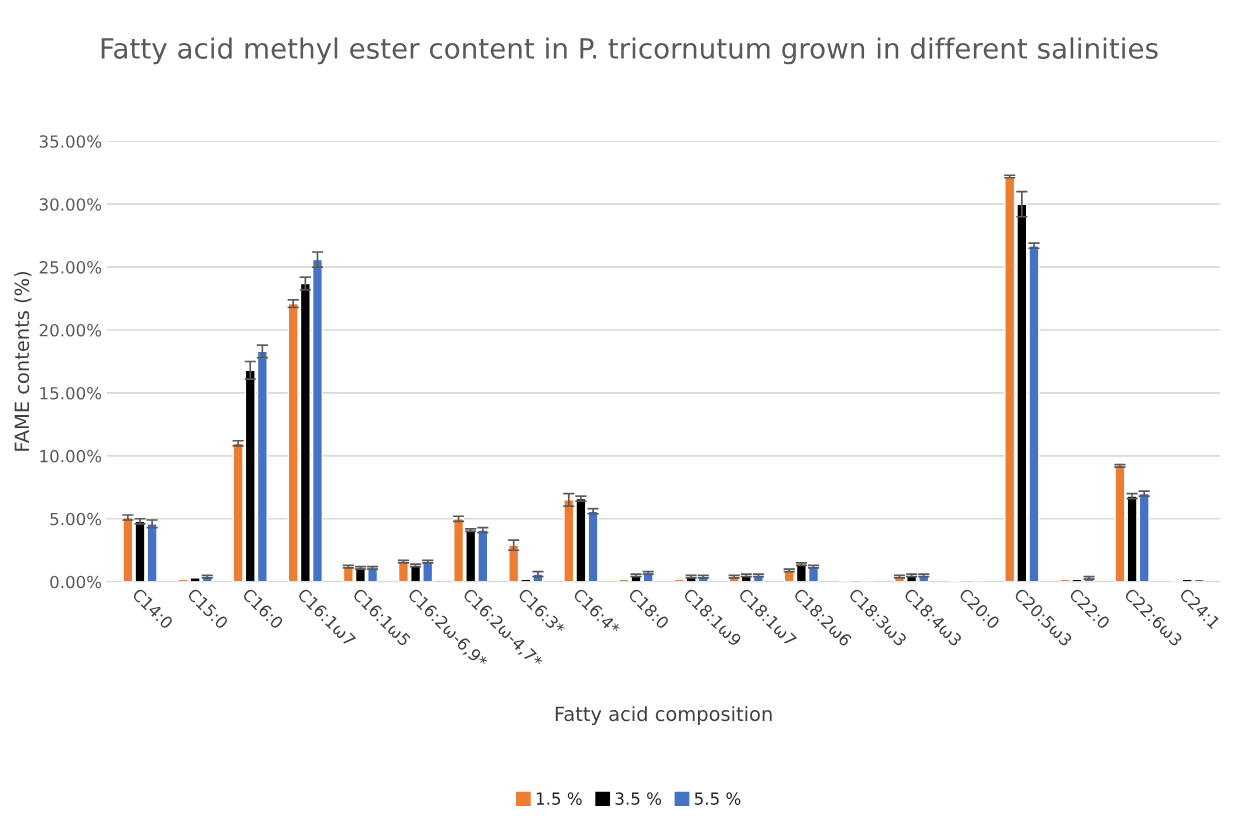  I want to click on legend-label: 3.5 %, so click(638, 798).